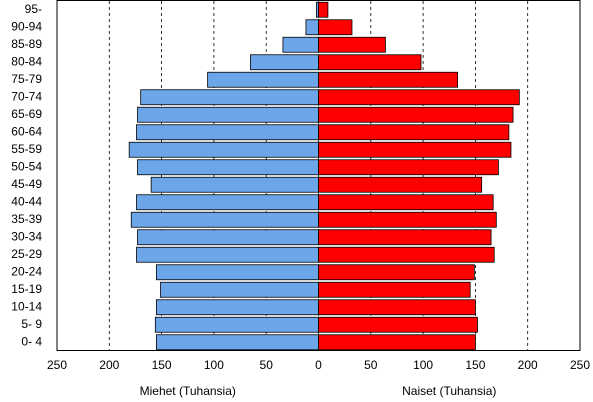  What do you see at coordinates (26, 114) in the screenshot?
I see `y-tick-label: 65-69` at bounding box center [26, 114].